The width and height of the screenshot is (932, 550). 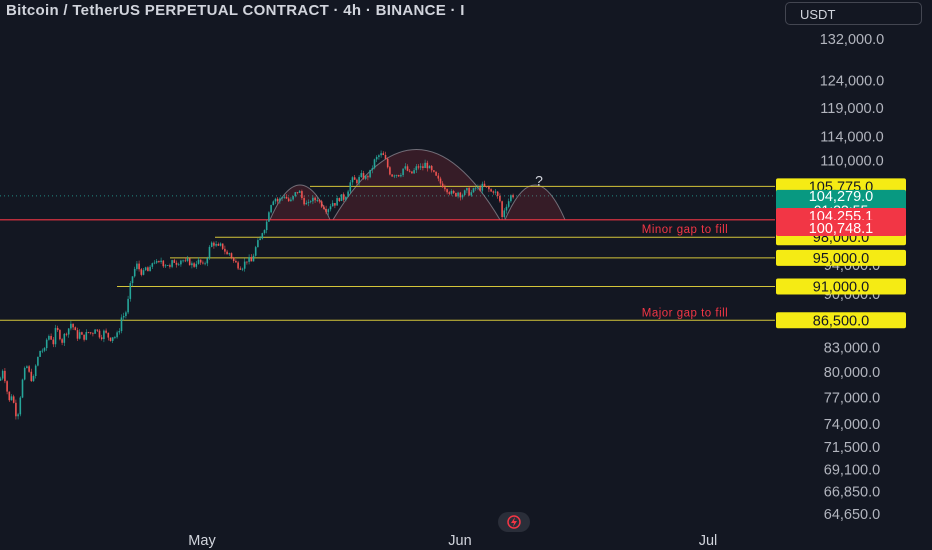 I want to click on level-label-3: 91,000.0, so click(x=841, y=288).